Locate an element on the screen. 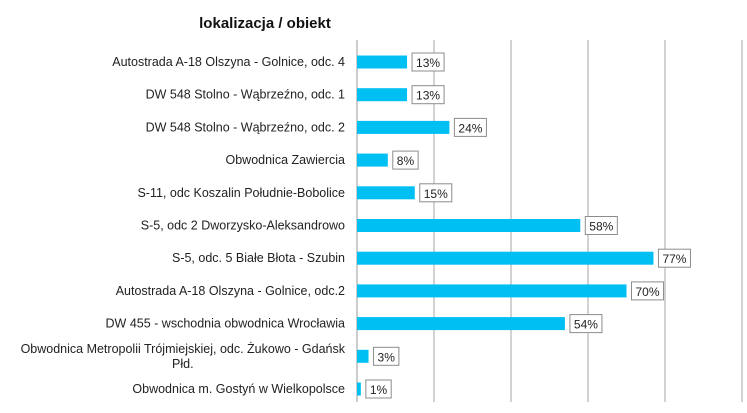 The image size is (747, 413). category-label: DW 548 Stolno - Wąbrzeźno, odc. 2 is located at coordinates (245, 127).